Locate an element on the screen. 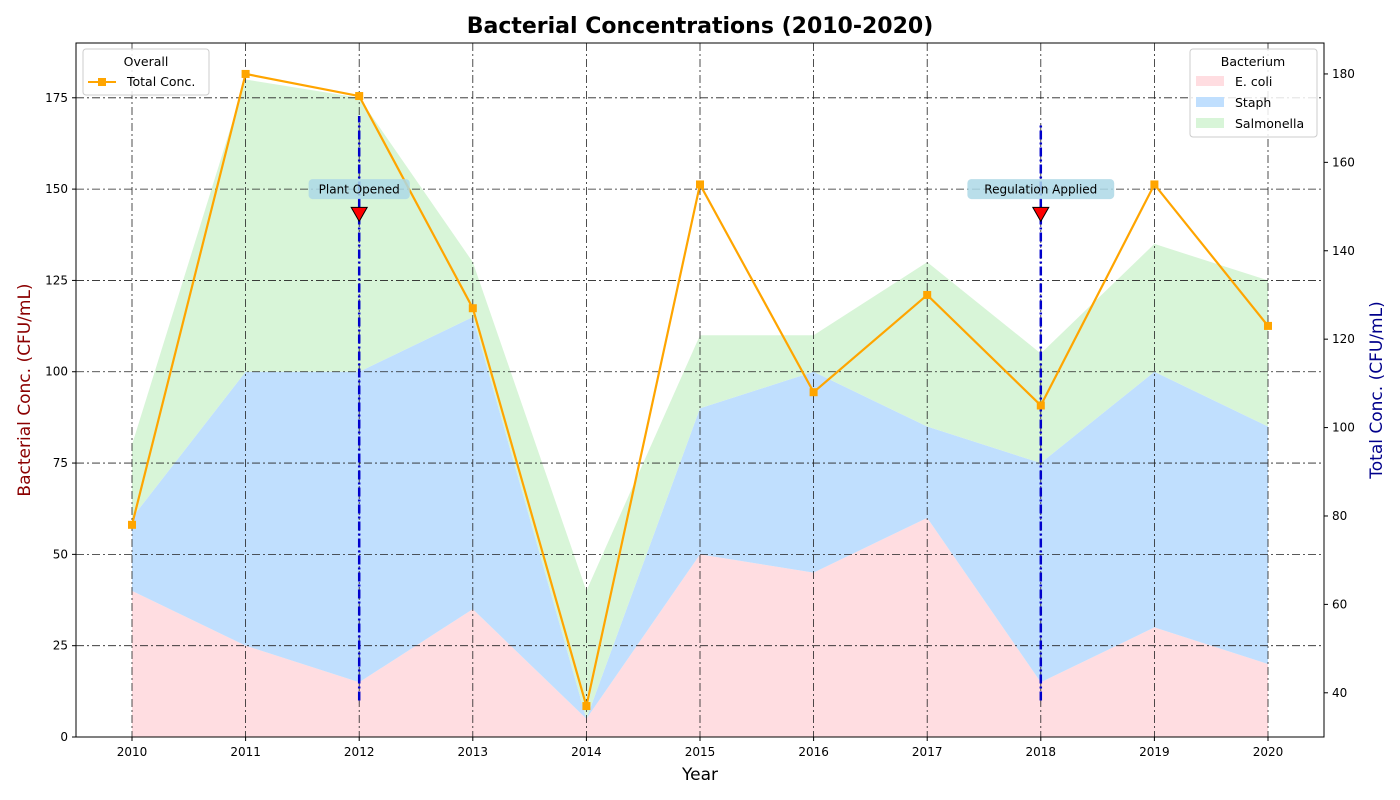 Image resolution: width=1400 pixels, height=800 pixels. y-tick-label-left: 0 is located at coordinates (64, 737).